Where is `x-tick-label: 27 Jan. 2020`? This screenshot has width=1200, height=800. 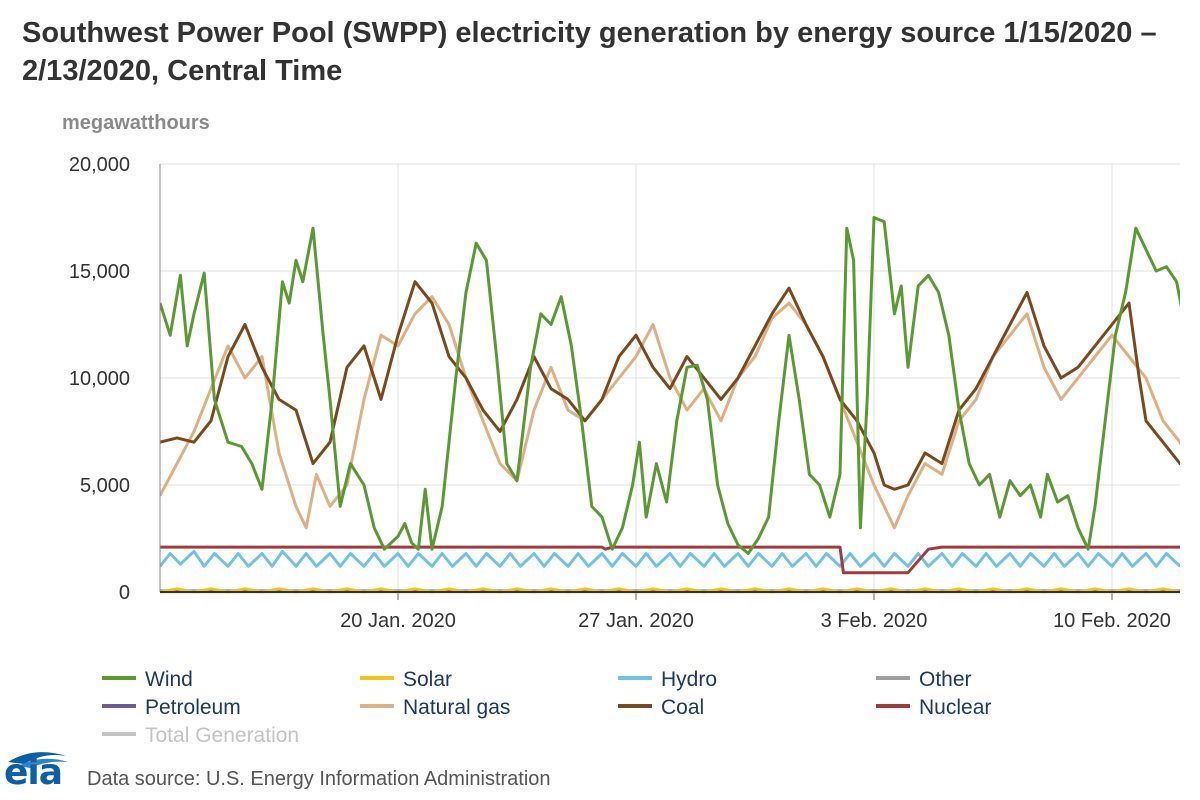 x-tick-label: 27 Jan. 2020 is located at coordinates (636, 621).